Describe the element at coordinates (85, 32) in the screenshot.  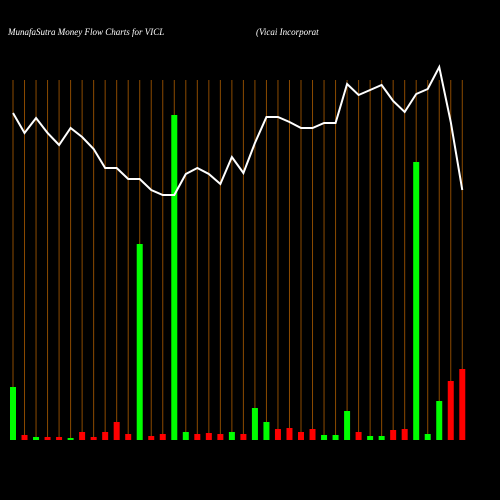
I see `chart-title: MunafaSutra Money Flow Charts for VICL` at that location.